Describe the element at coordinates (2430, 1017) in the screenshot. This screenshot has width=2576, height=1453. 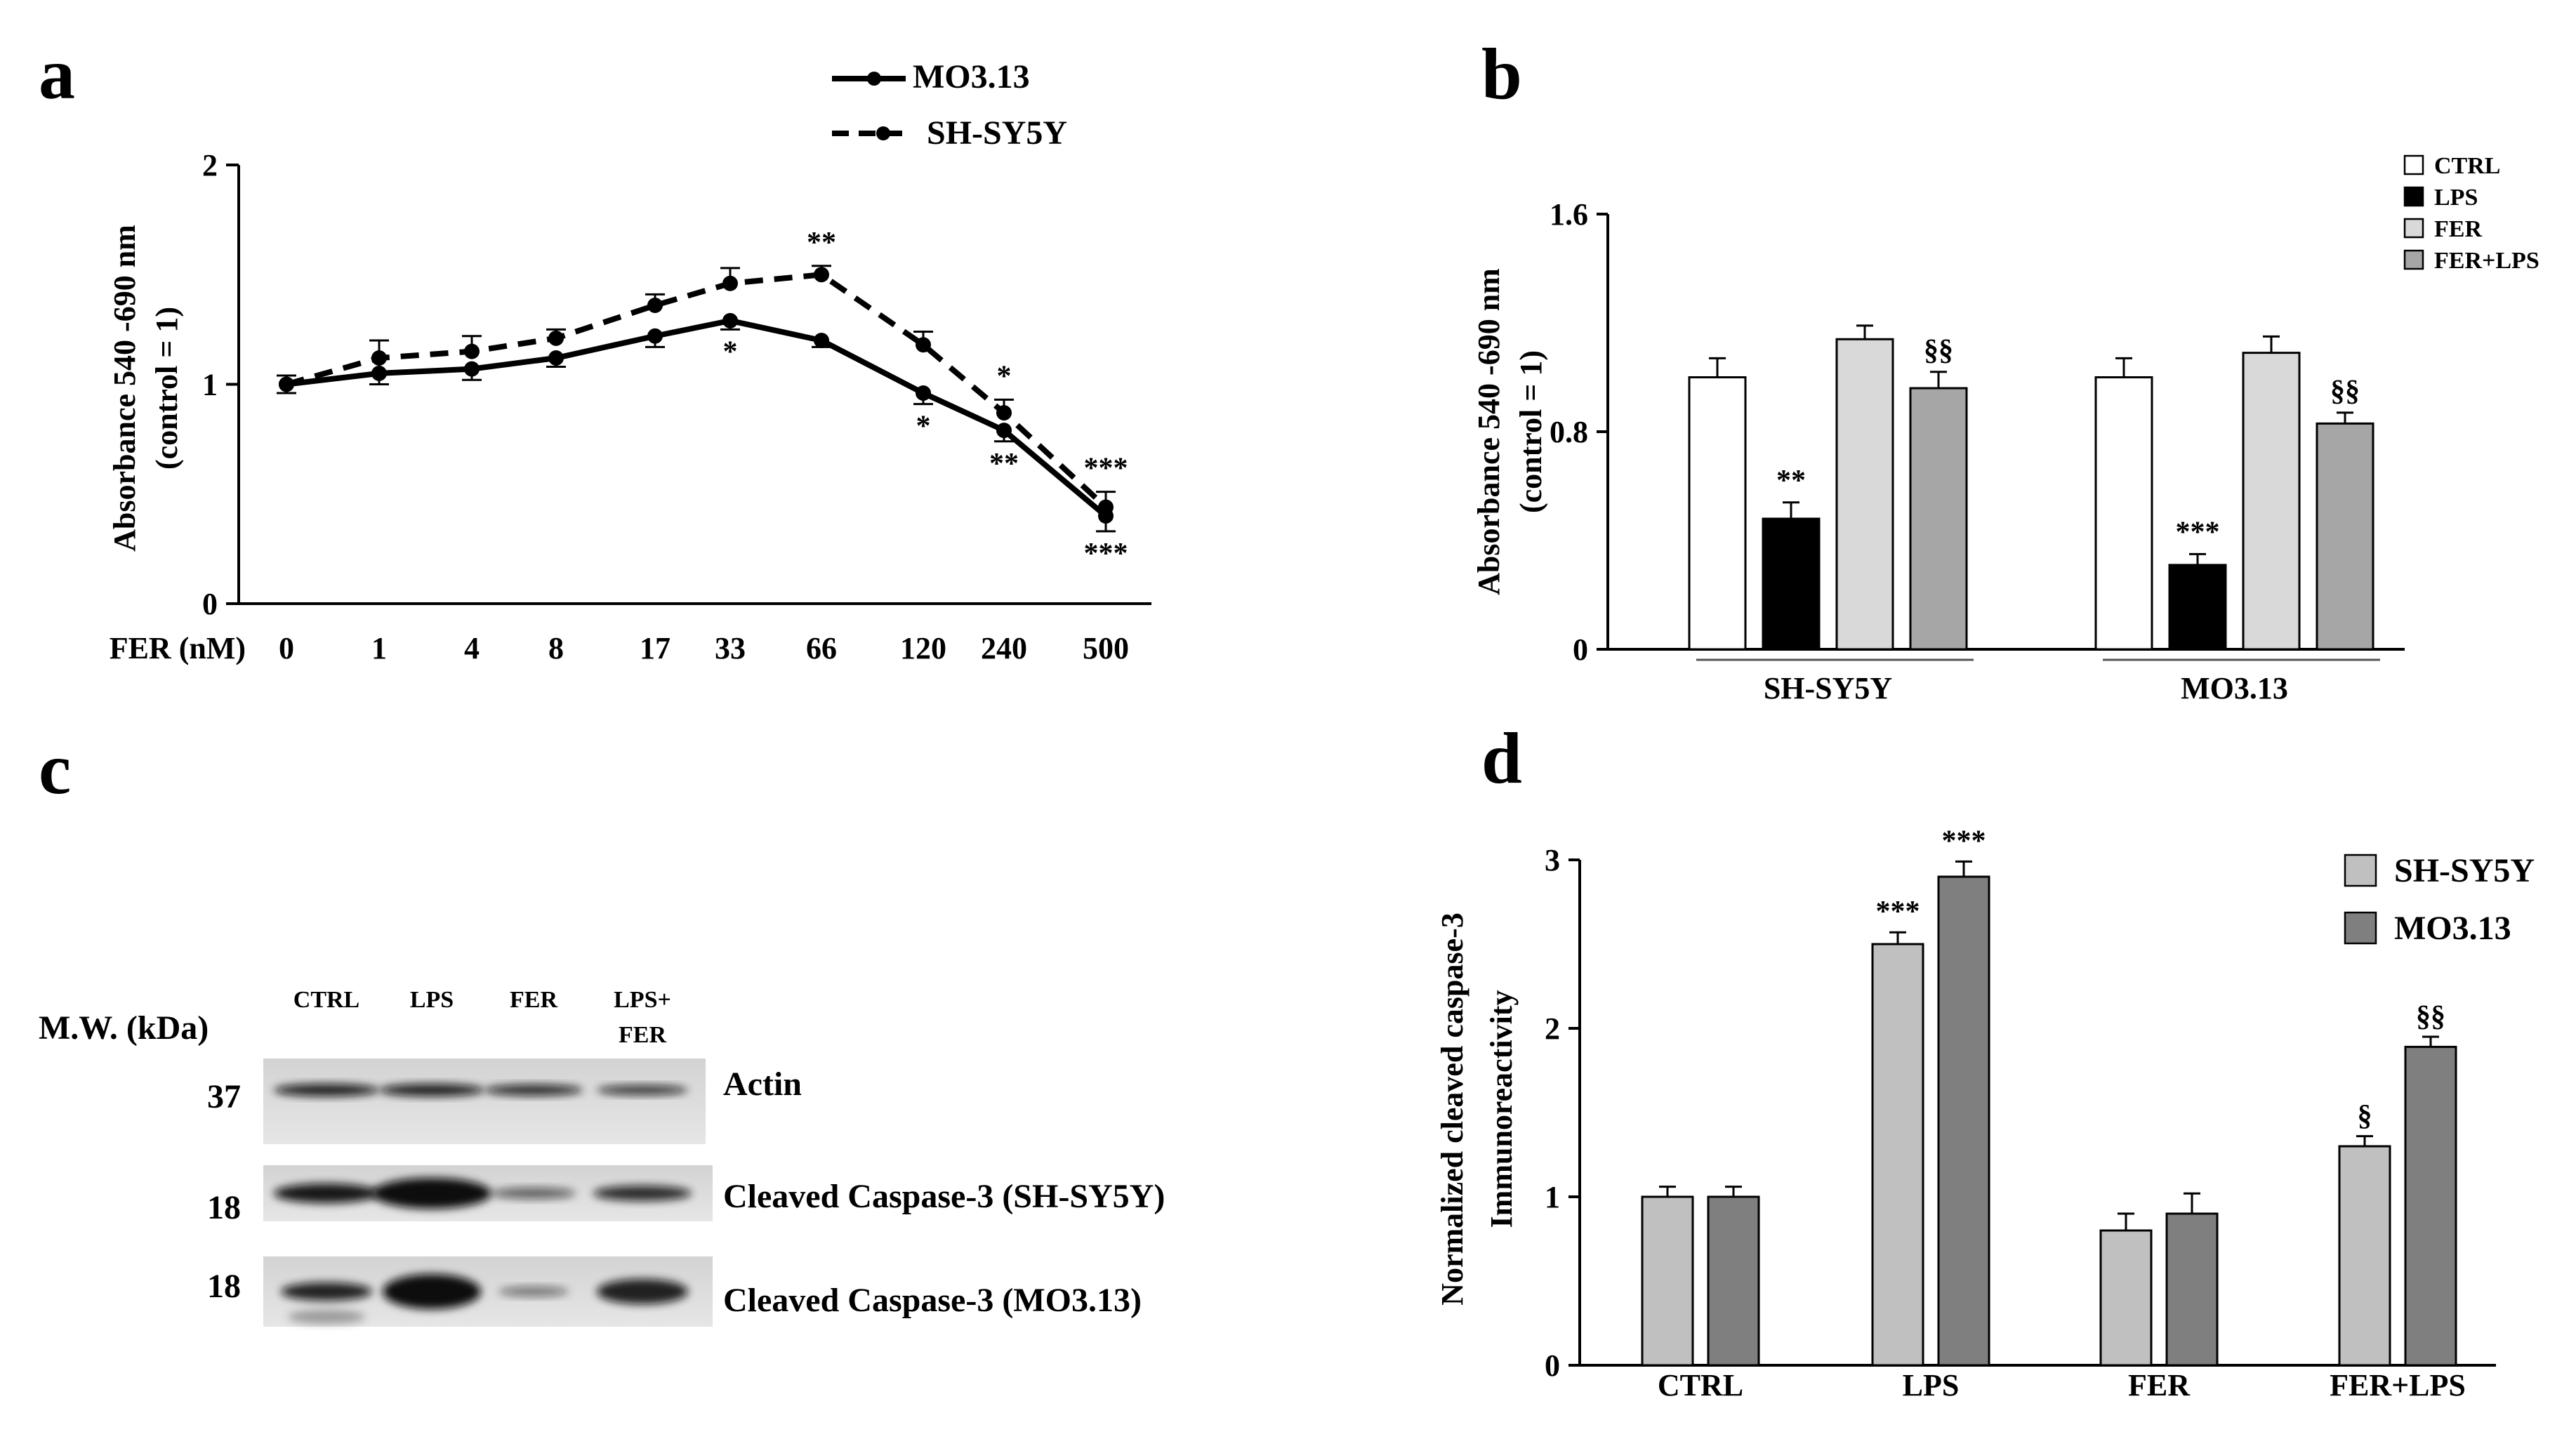
I see `d-significance-marker: §§` at that location.